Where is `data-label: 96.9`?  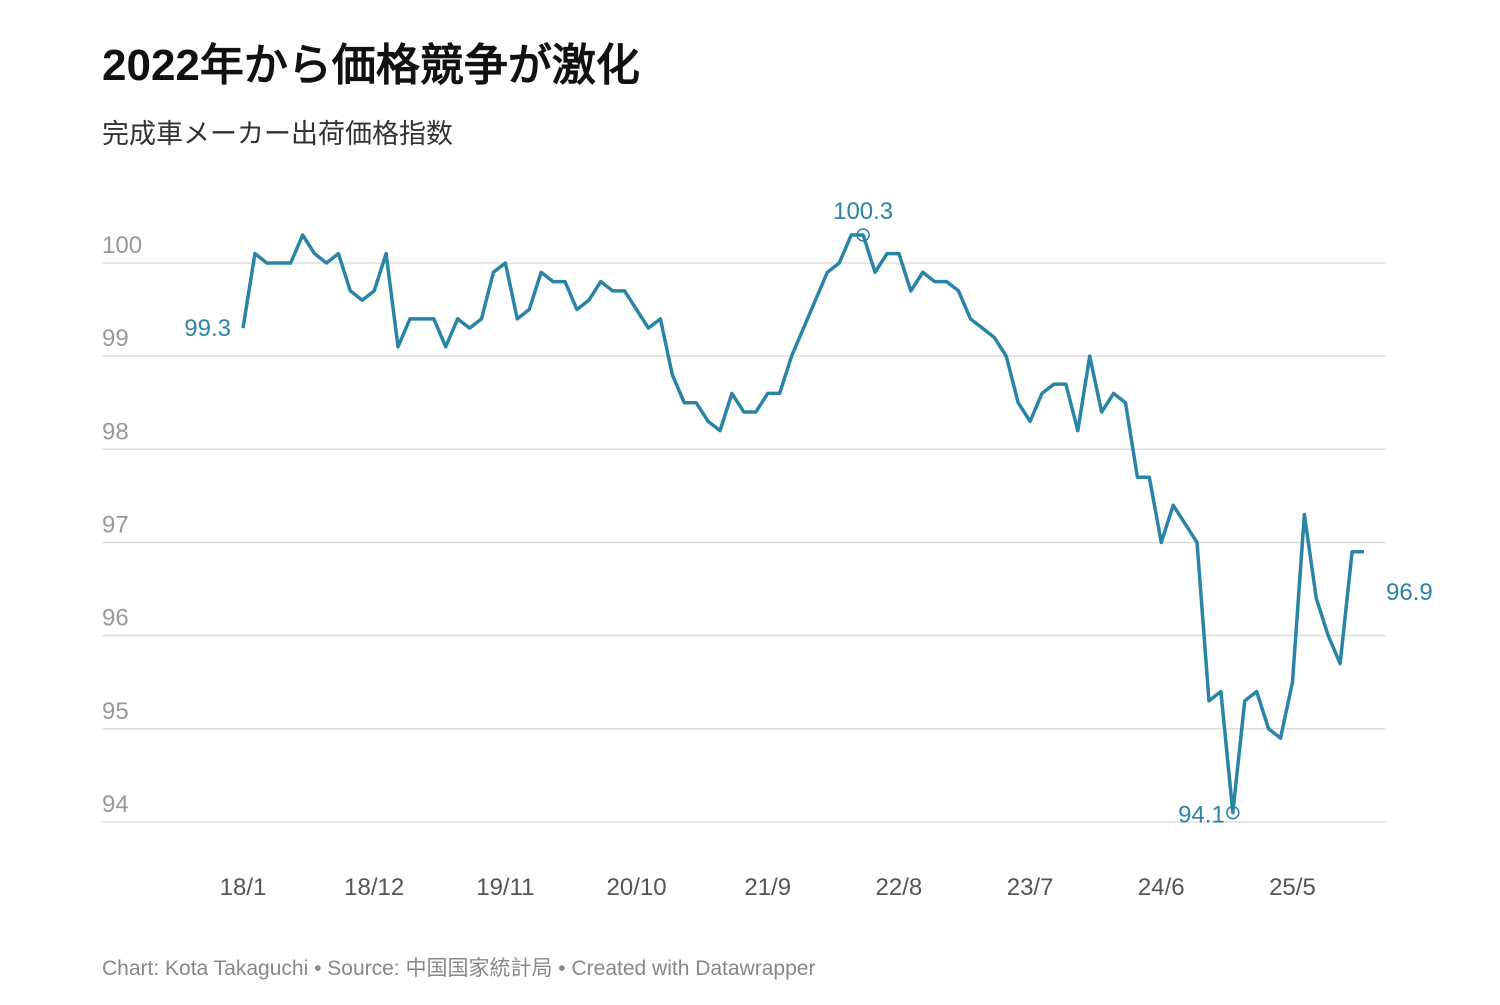
data-label: 96.9 is located at coordinates (1409, 592).